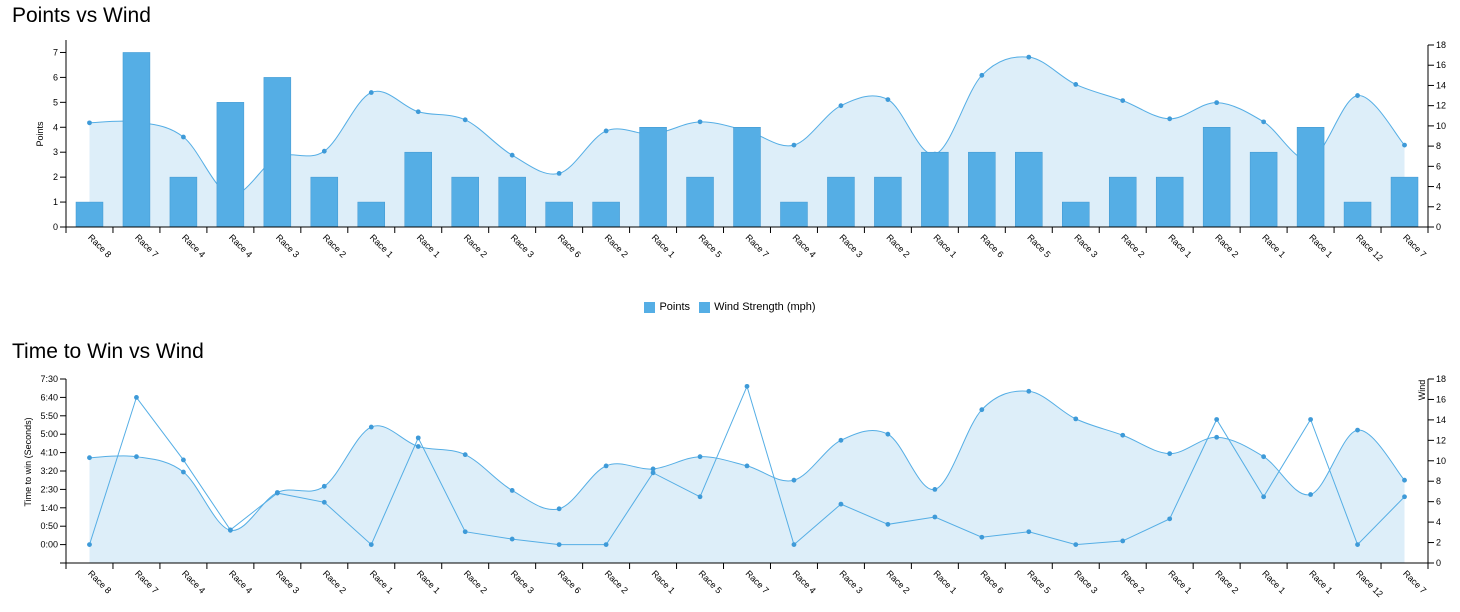 This screenshot has width=1460, height=612. What do you see at coordinates (705, 307) in the screenshot?
I see `legend-swatch-wind` at bounding box center [705, 307].